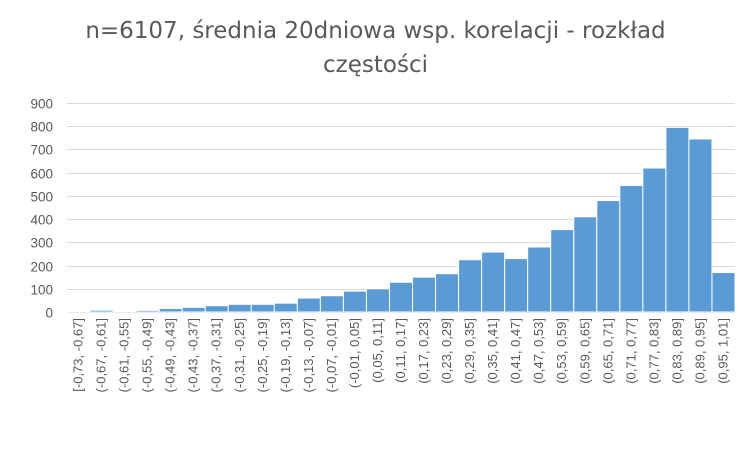  What do you see at coordinates (375, 65) in the screenshot?
I see `chart-title-line-2: częstości` at bounding box center [375, 65].